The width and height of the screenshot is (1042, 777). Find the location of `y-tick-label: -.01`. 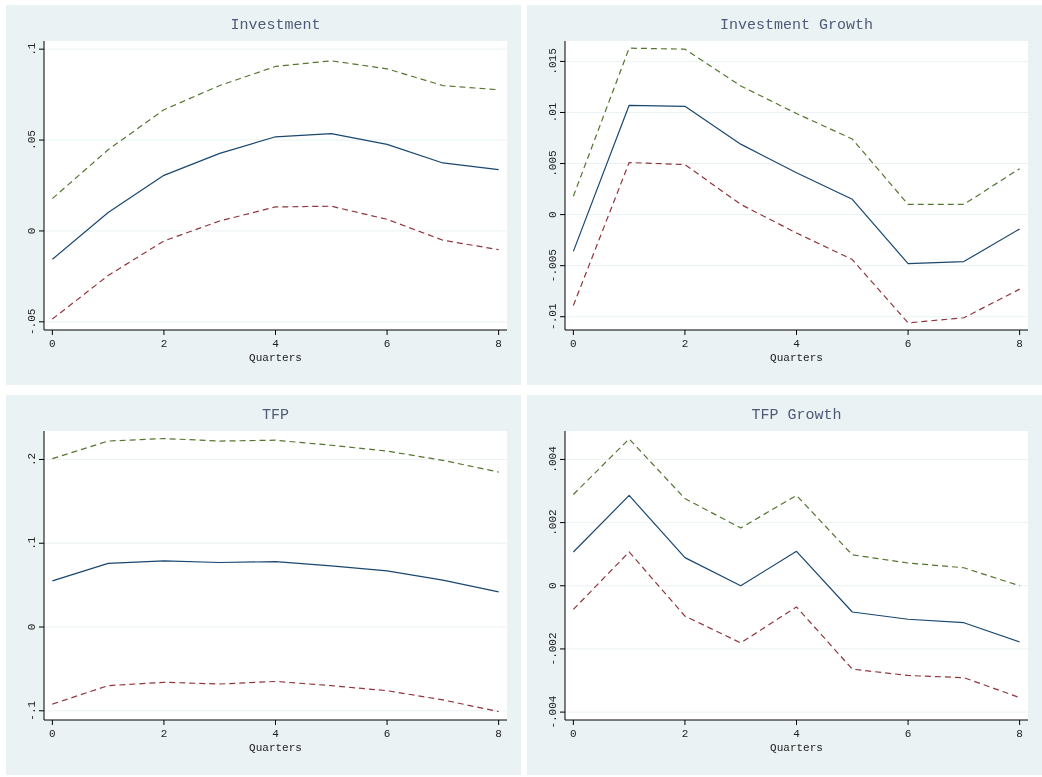

y-tick-label: -.01 is located at coordinates (553, 316).